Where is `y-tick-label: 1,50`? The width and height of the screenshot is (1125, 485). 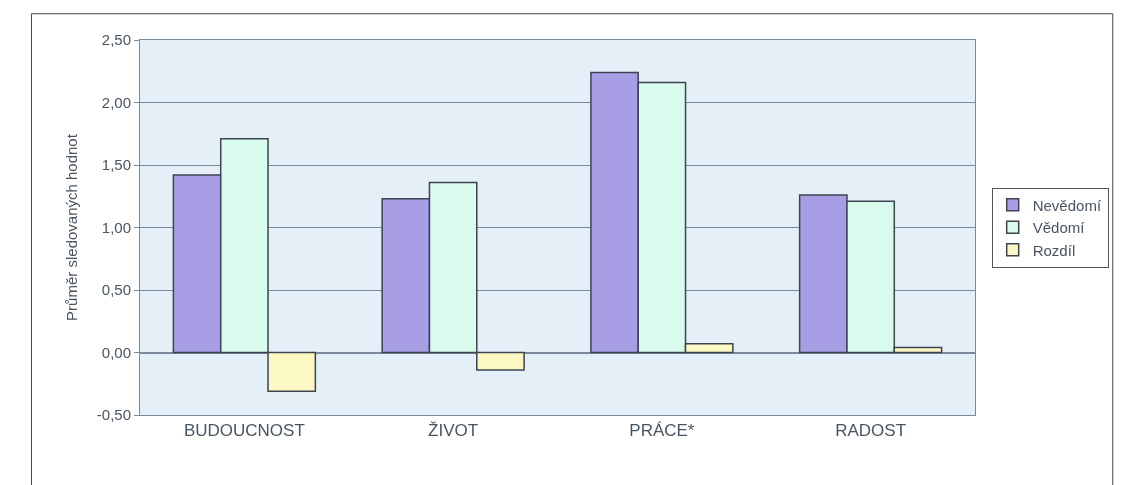 y-tick-label: 1,50 is located at coordinates (116, 165).